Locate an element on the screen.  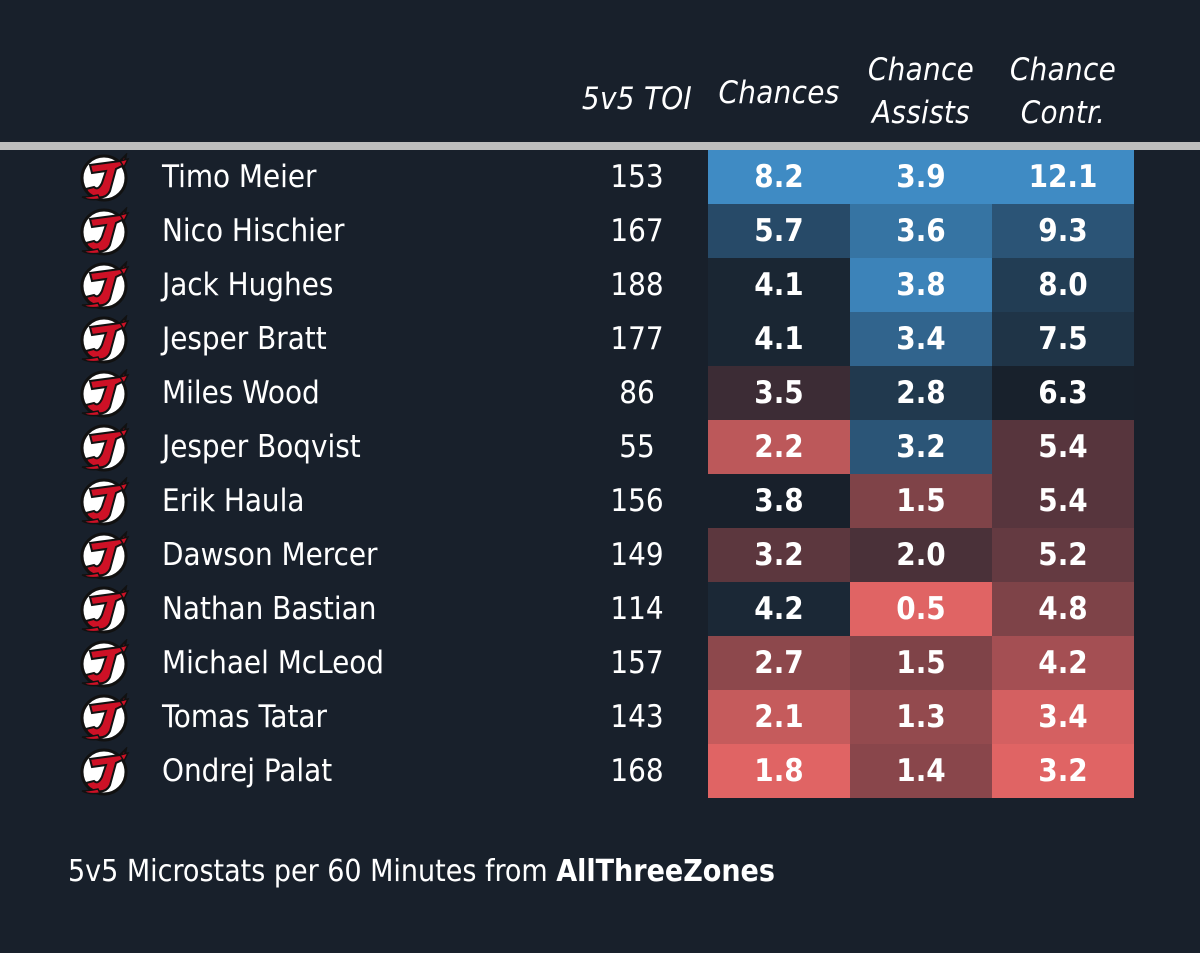
contr-cell: 8.0 is located at coordinates (1063, 285).